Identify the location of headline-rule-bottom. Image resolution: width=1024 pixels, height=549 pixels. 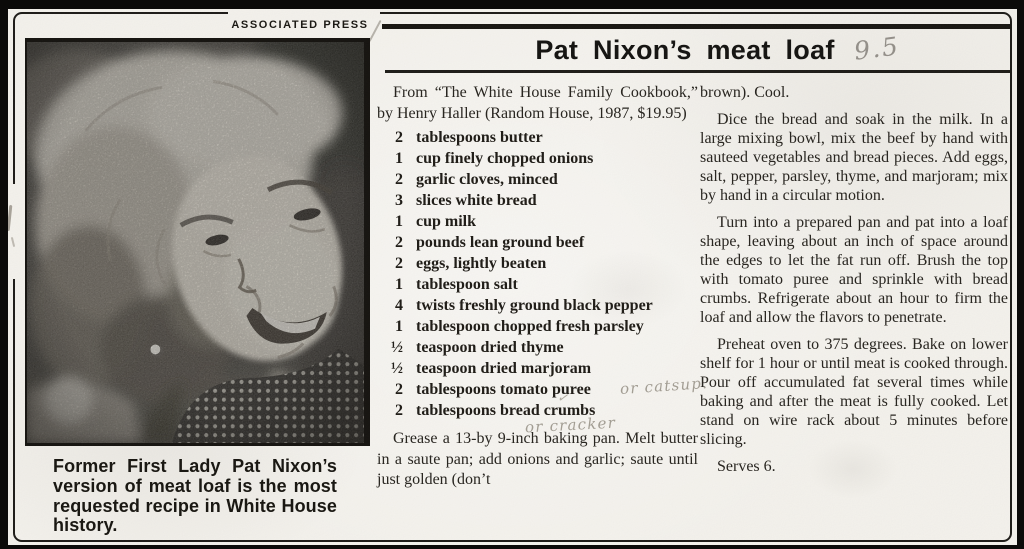
(698, 71).